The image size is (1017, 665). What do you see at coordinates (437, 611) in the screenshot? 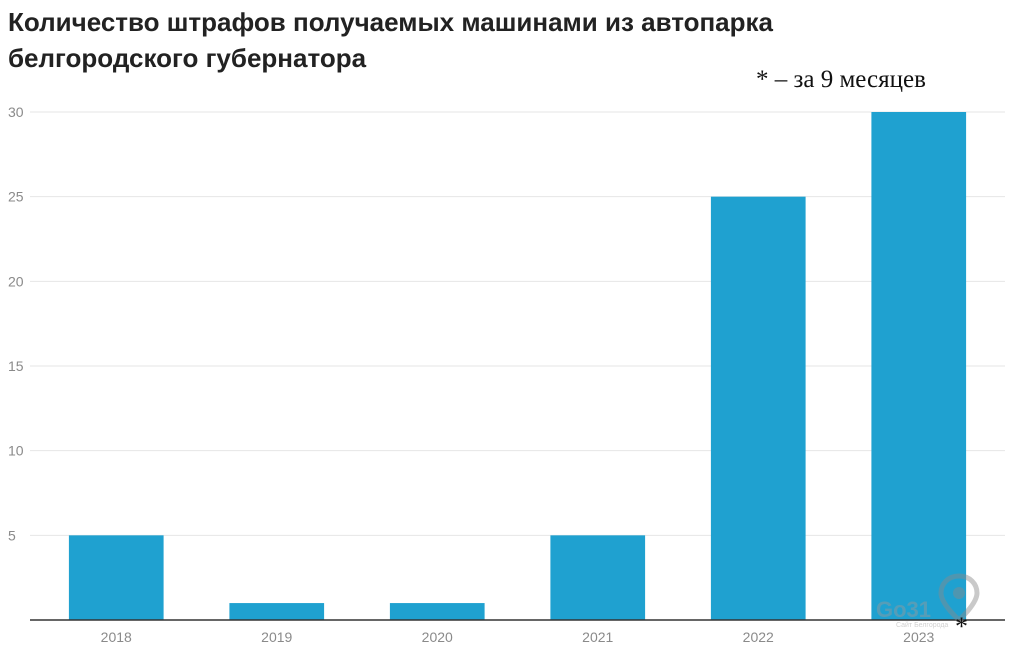
I see `bar-2020` at bounding box center [437, 611].